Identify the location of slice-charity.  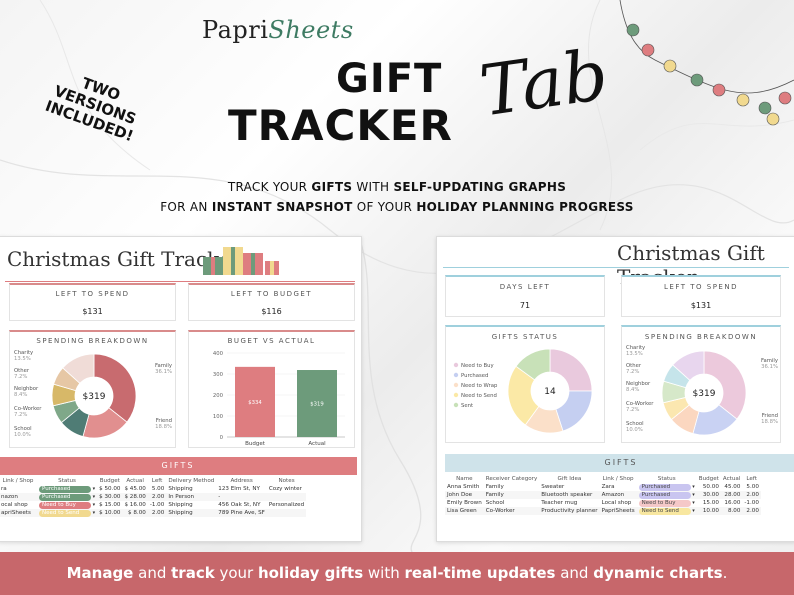
(78, 368).